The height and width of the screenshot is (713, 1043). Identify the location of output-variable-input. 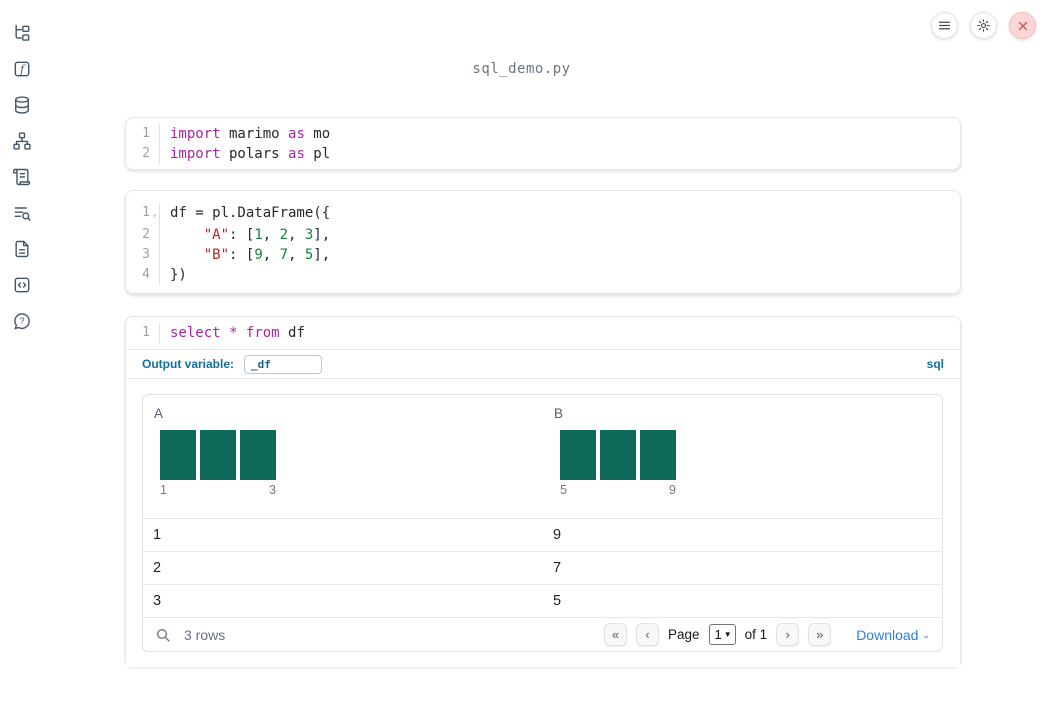
(283, 364).